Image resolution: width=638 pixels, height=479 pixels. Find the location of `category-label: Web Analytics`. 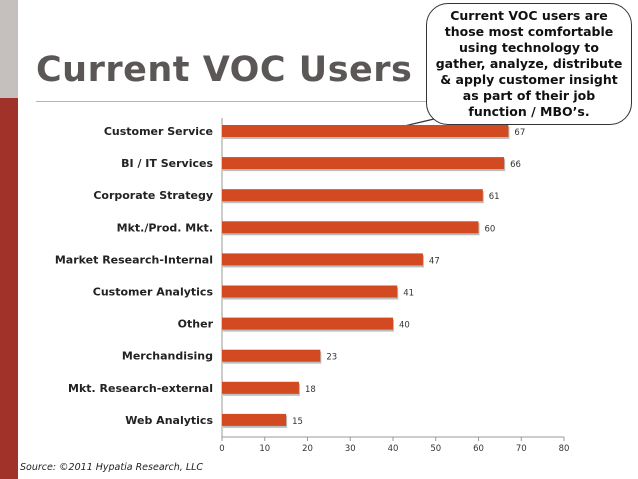

category-label: Web Analytics is located at coordinates (169, 420).